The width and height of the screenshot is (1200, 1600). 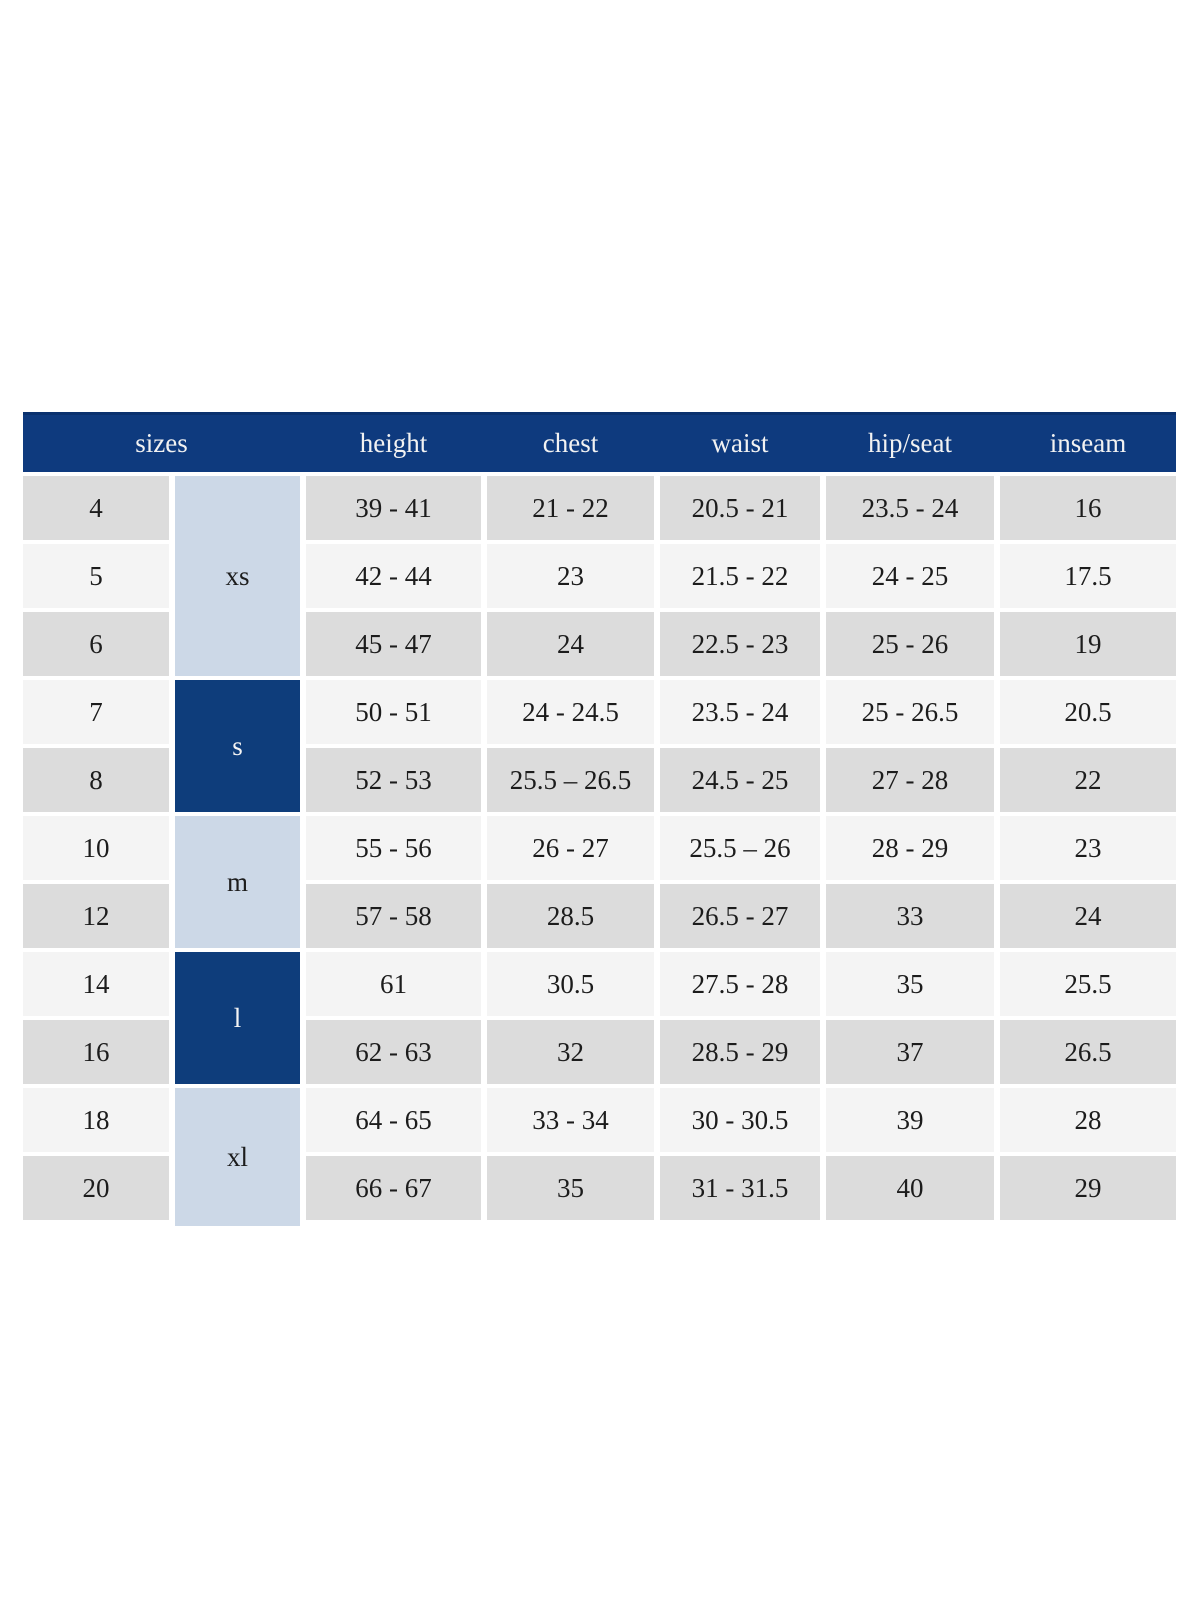 I want to click on cell-waist: 31 - 31.5, so click(x=740, y=1188).